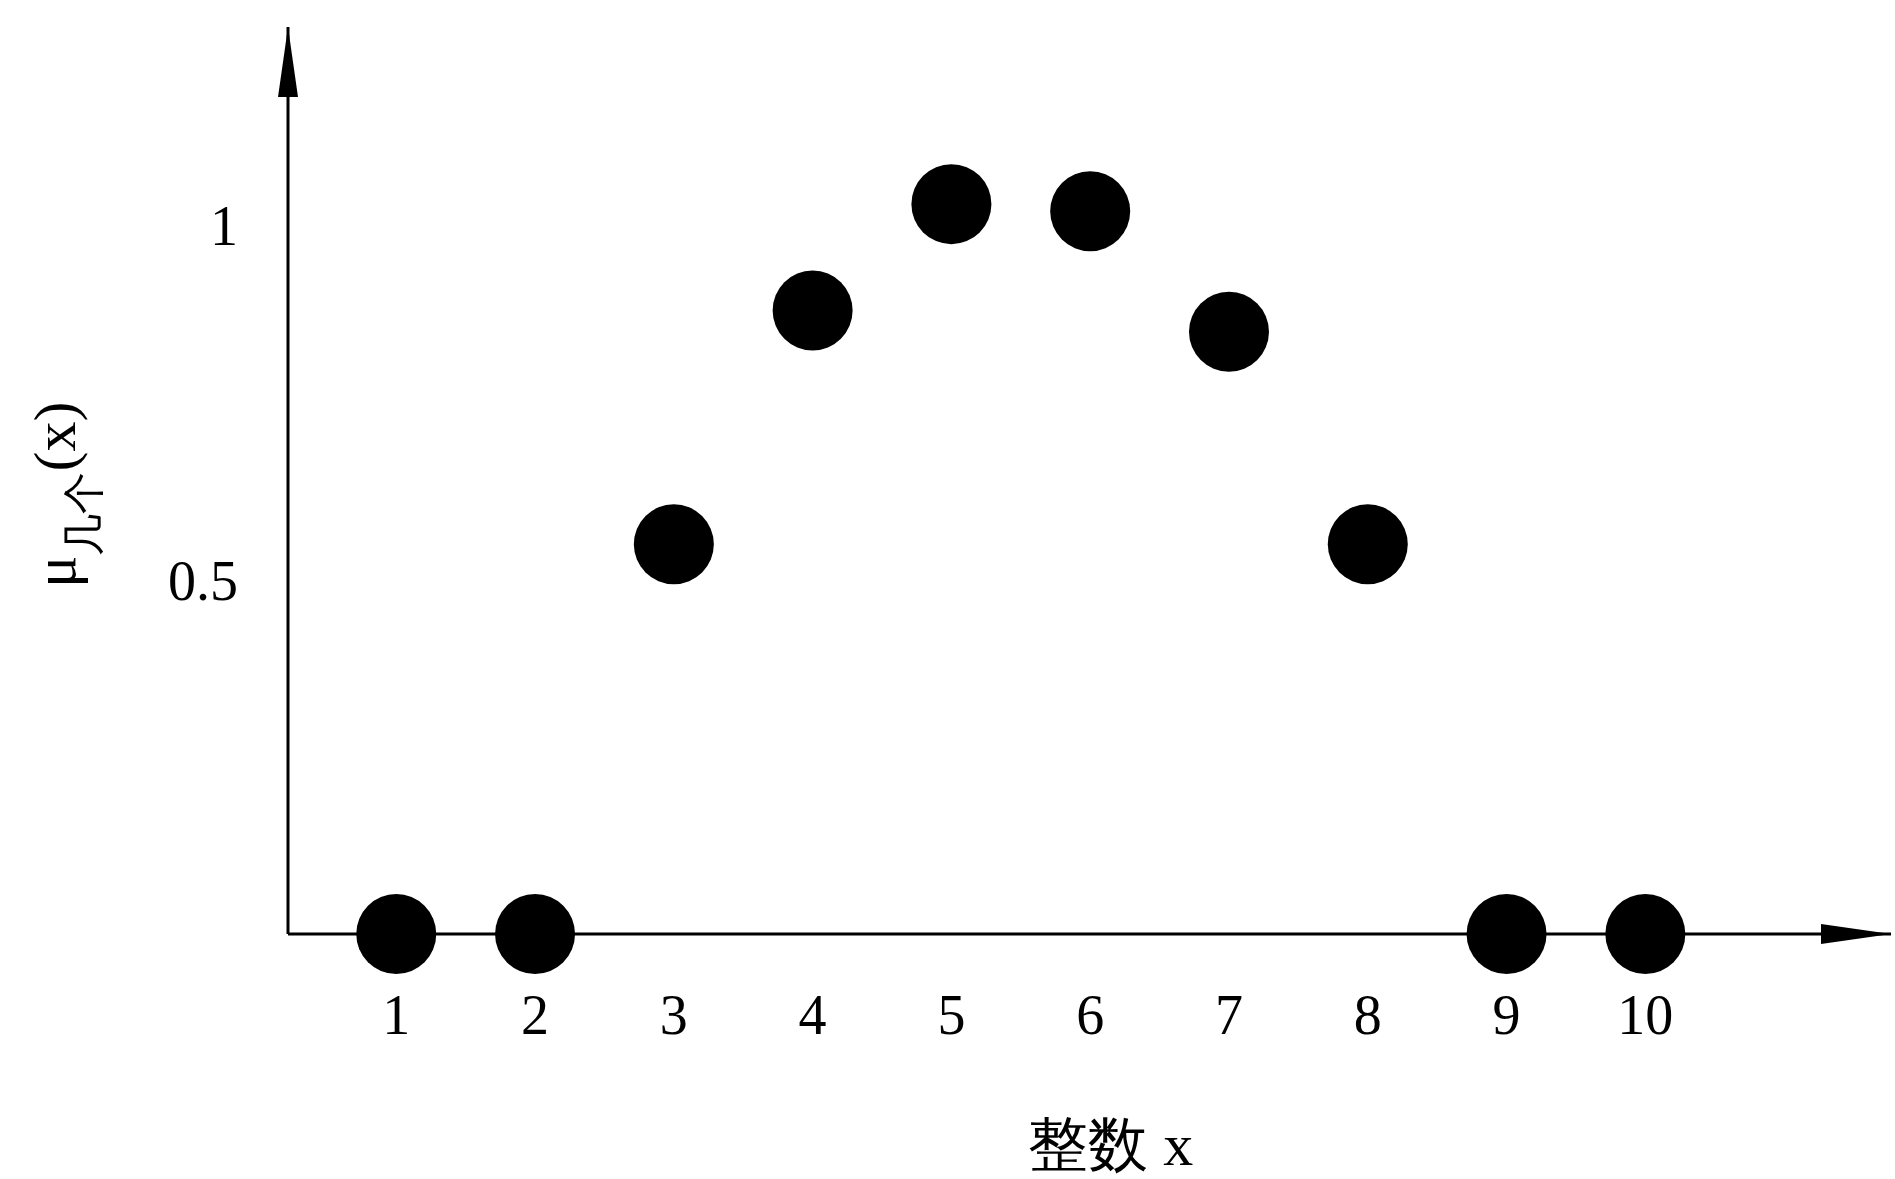 The height and width of the screenshot is (1179, 1895). I want to click on y-tick-label: 0.5, so click(203, 580).